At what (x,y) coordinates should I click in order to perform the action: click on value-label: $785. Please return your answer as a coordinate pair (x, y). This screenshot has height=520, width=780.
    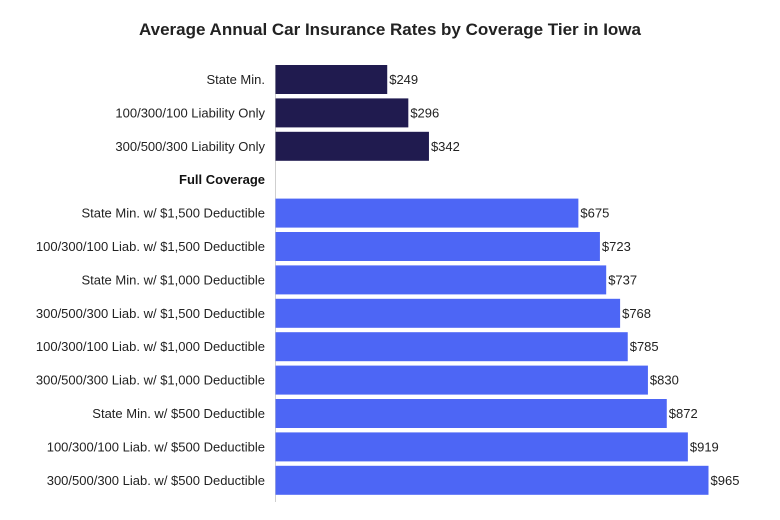
    Looking at the image, I should click on (644, 346).